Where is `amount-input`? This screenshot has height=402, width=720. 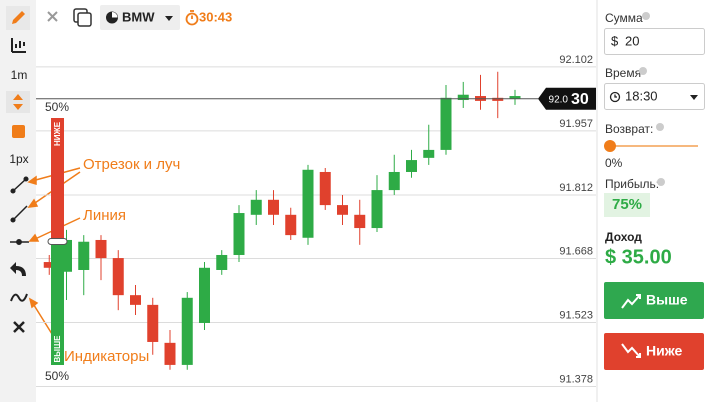 amount-input is located at coordinates (654, 41).